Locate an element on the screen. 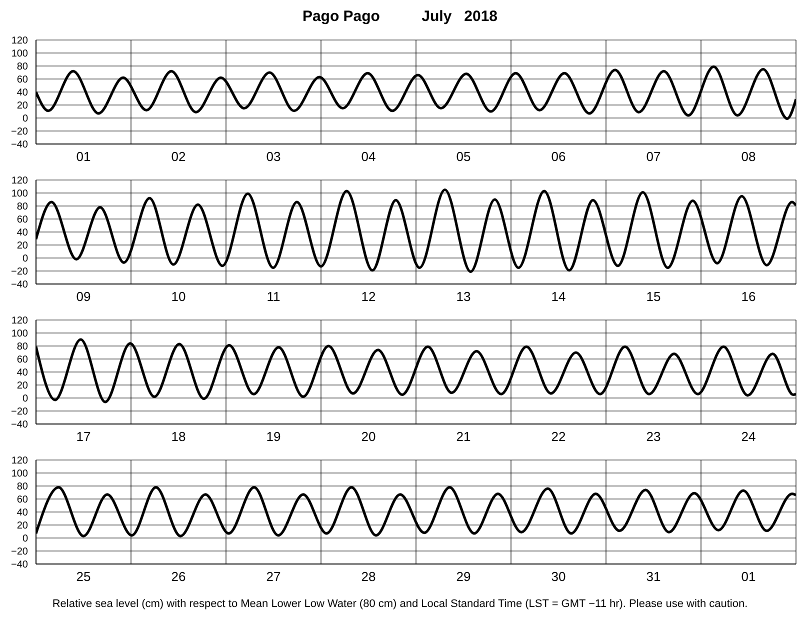 This screenshot has height=618, width=800. x-tick-label: 27 is located at coordinates (273, 576).